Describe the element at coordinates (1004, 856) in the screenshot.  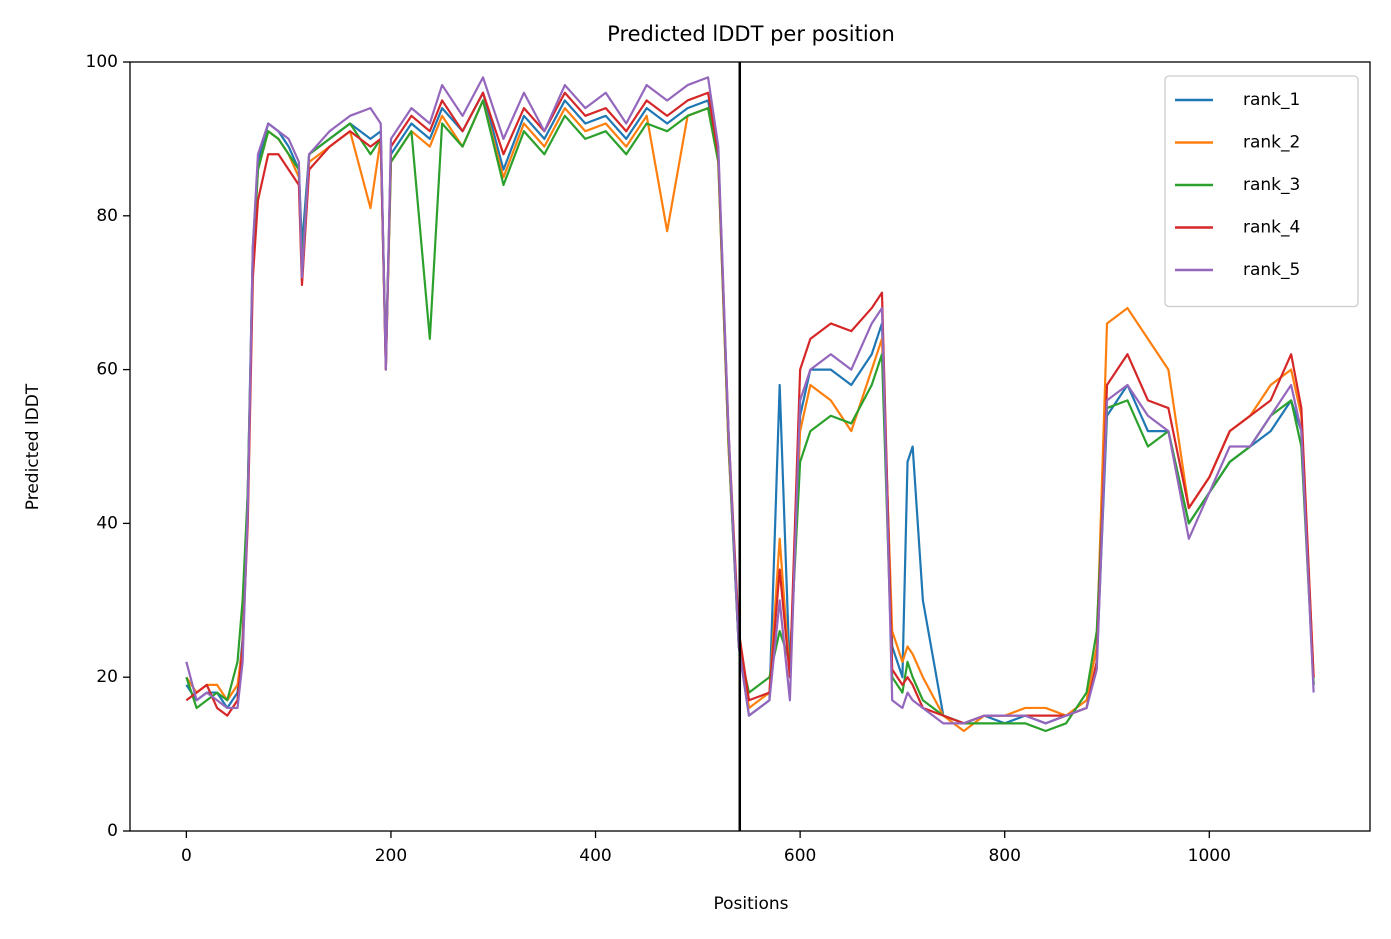
I see `x-tick-label: 800` at that location.